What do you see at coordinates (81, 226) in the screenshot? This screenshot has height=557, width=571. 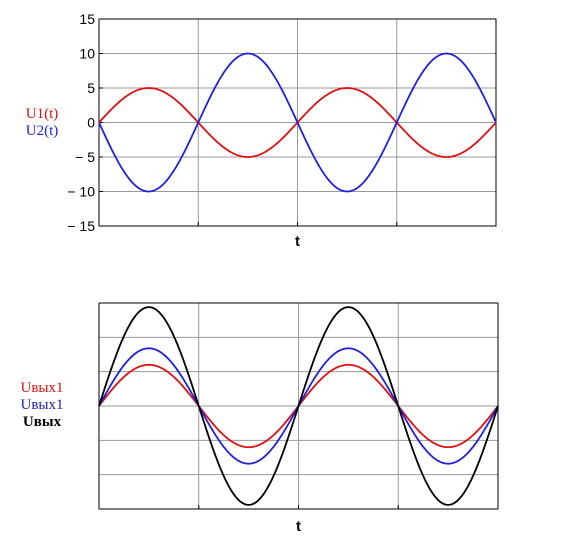 I see `y-tick-label: − 15` at bounding box center [81, 226].